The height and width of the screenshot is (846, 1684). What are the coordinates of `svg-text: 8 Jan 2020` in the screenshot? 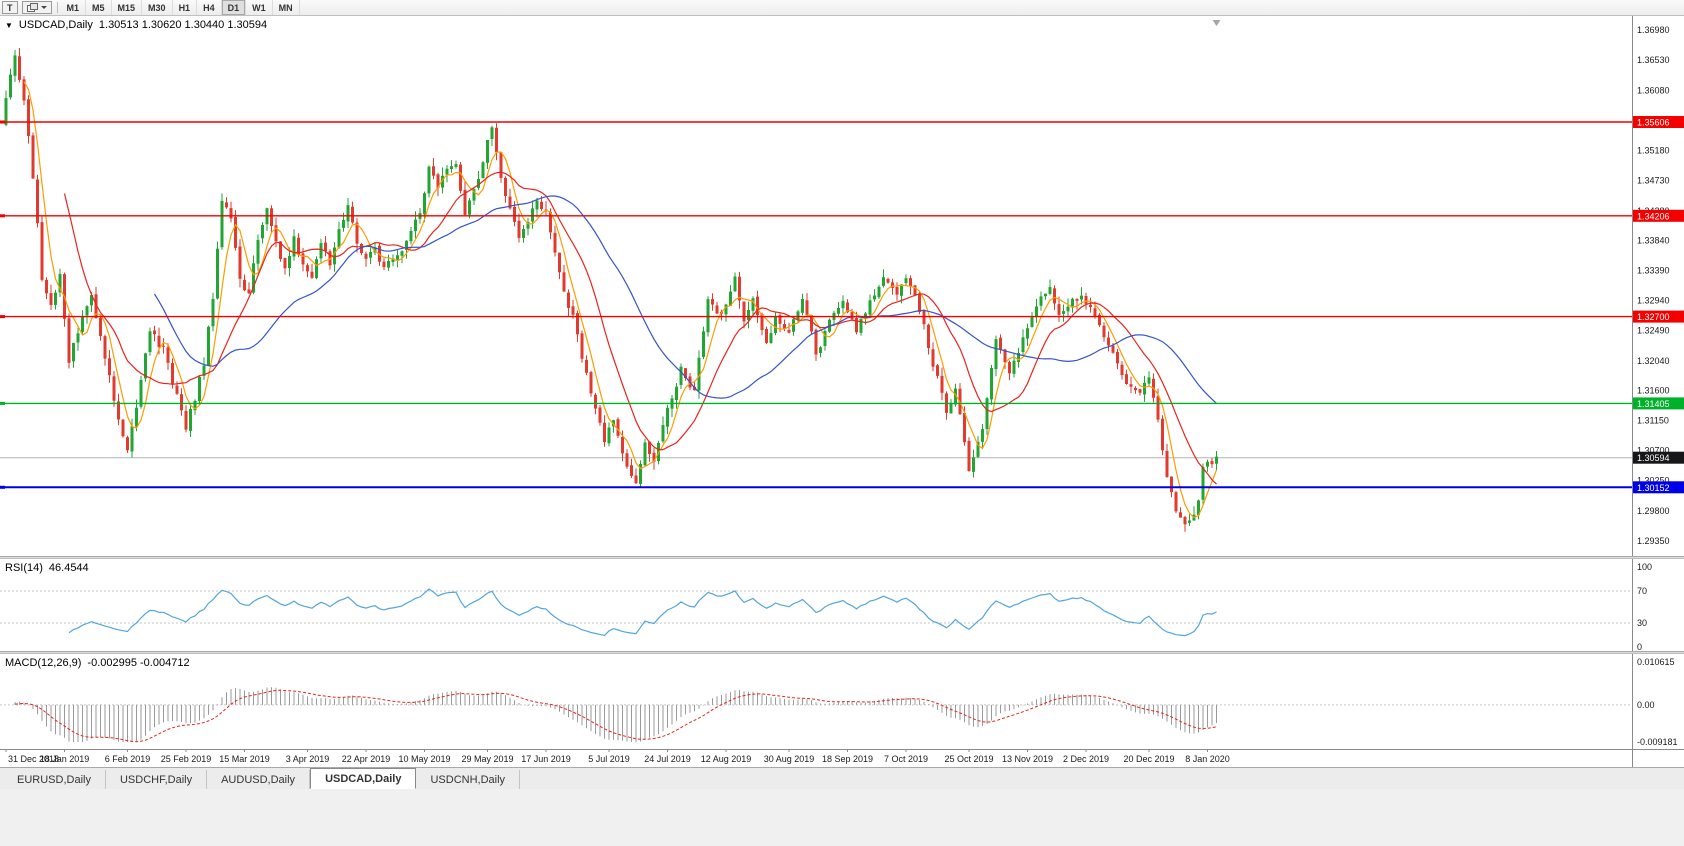 It's located at (1207, 759).